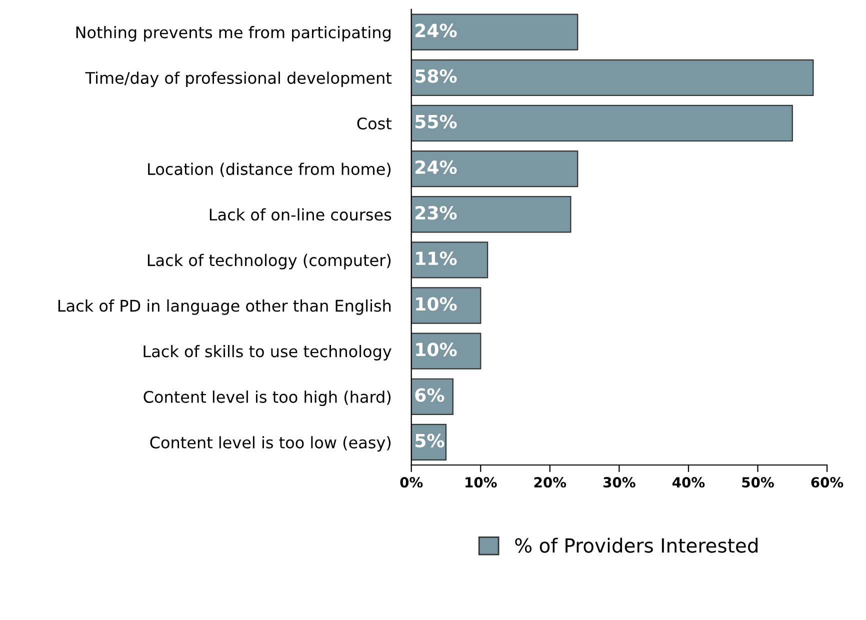 Image resolution: width=866 pixels, height=620 pixels. I want to click on y-tick-label: Nothing prevents me from participating, so click(233, 34).